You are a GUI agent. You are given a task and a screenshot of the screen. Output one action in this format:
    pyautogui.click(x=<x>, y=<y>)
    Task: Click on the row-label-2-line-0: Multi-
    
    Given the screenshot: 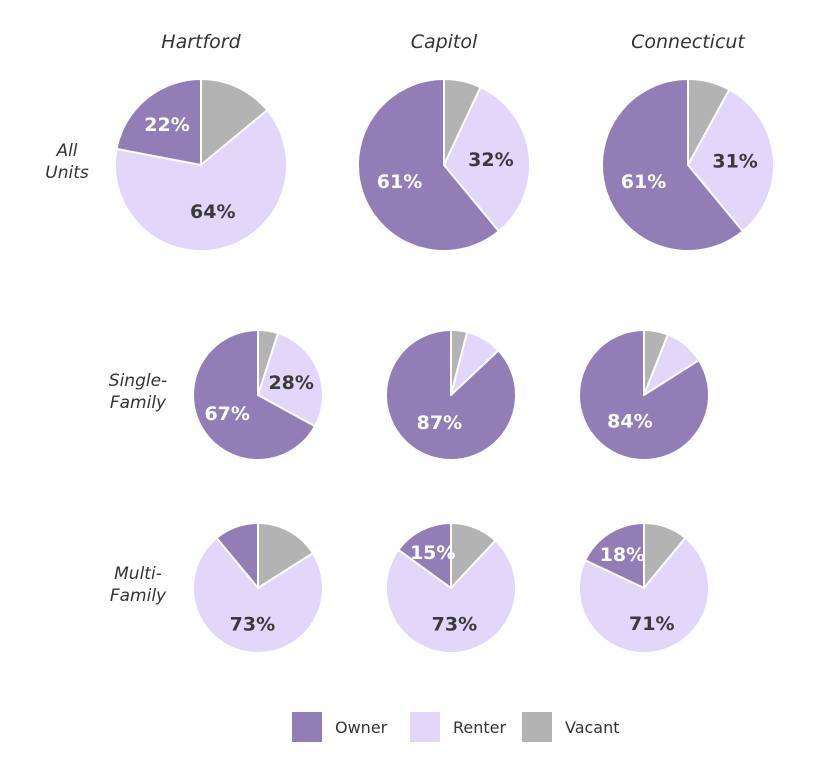 What is the action you would take?
    pyautogui.click(x=138, y=574)
    